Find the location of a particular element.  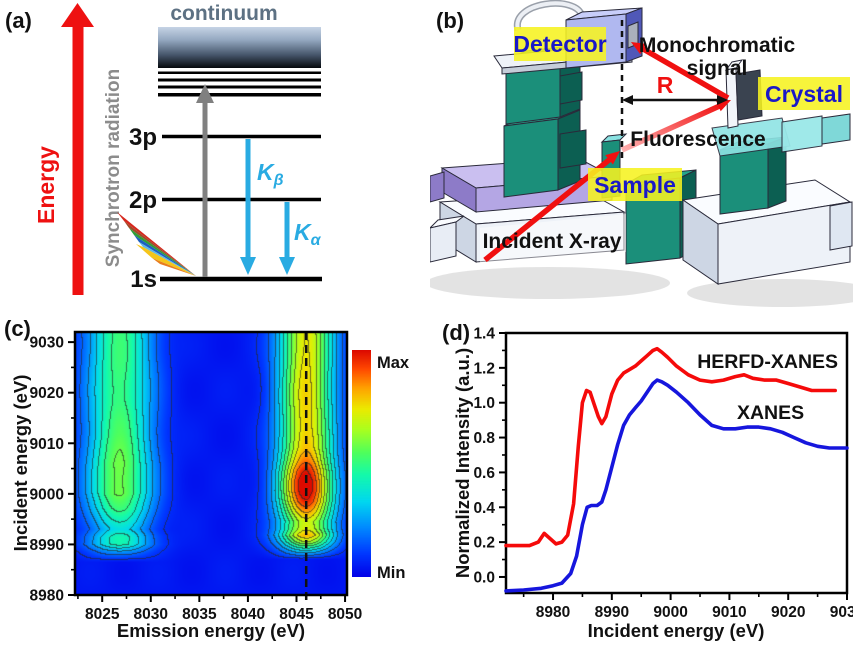

rydberg-lines is located at coordinates (239, 84).